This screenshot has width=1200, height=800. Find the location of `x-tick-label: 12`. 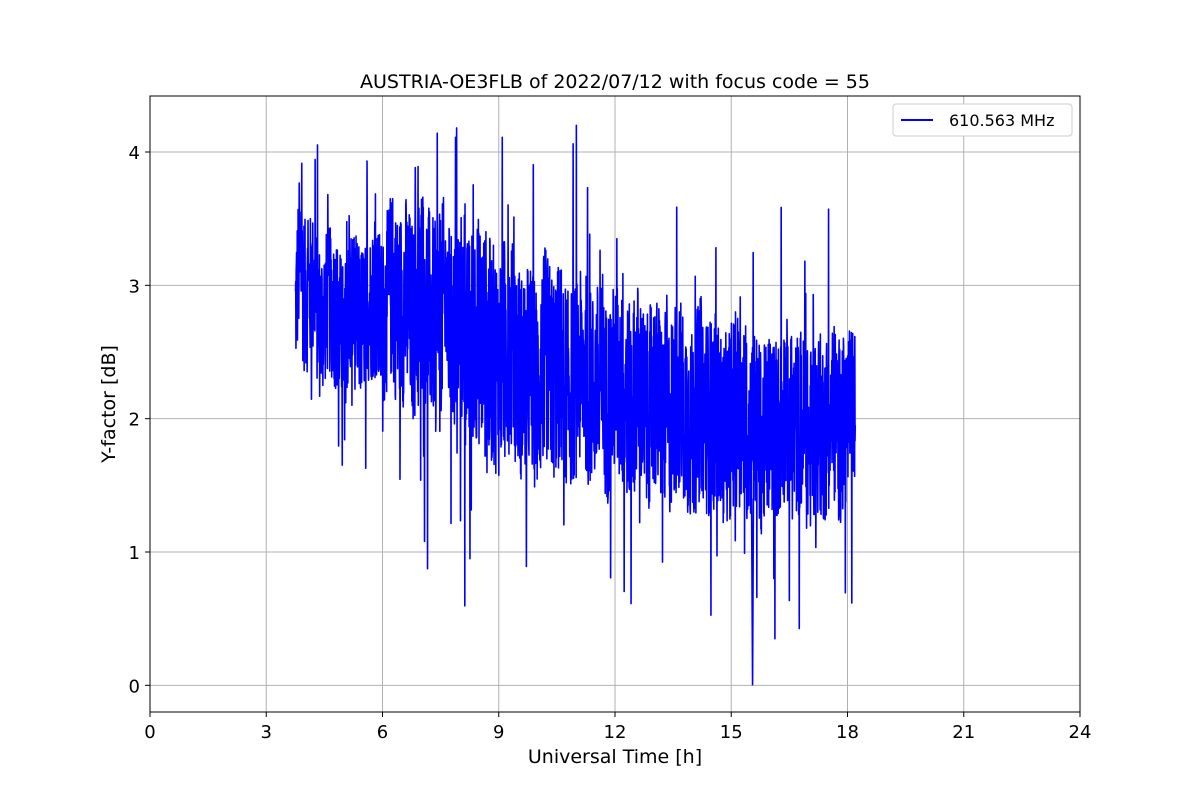

x-tick-label: 12 is located at coordinates (615, 732).